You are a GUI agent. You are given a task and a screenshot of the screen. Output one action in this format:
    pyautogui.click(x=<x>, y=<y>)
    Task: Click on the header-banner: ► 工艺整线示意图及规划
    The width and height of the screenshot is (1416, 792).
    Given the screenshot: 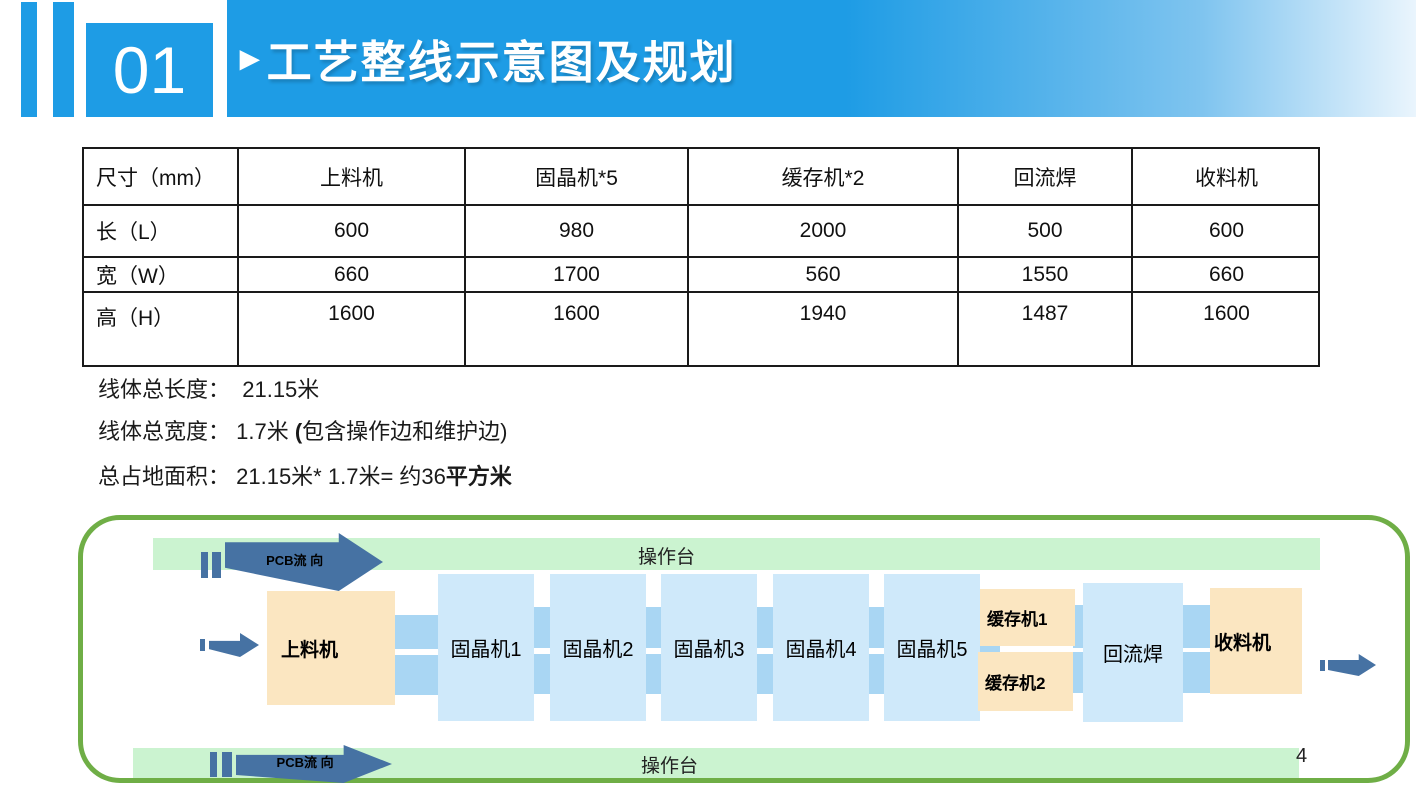 What is the action you would take?
    pyautogui.click(x=821, y=58)
    